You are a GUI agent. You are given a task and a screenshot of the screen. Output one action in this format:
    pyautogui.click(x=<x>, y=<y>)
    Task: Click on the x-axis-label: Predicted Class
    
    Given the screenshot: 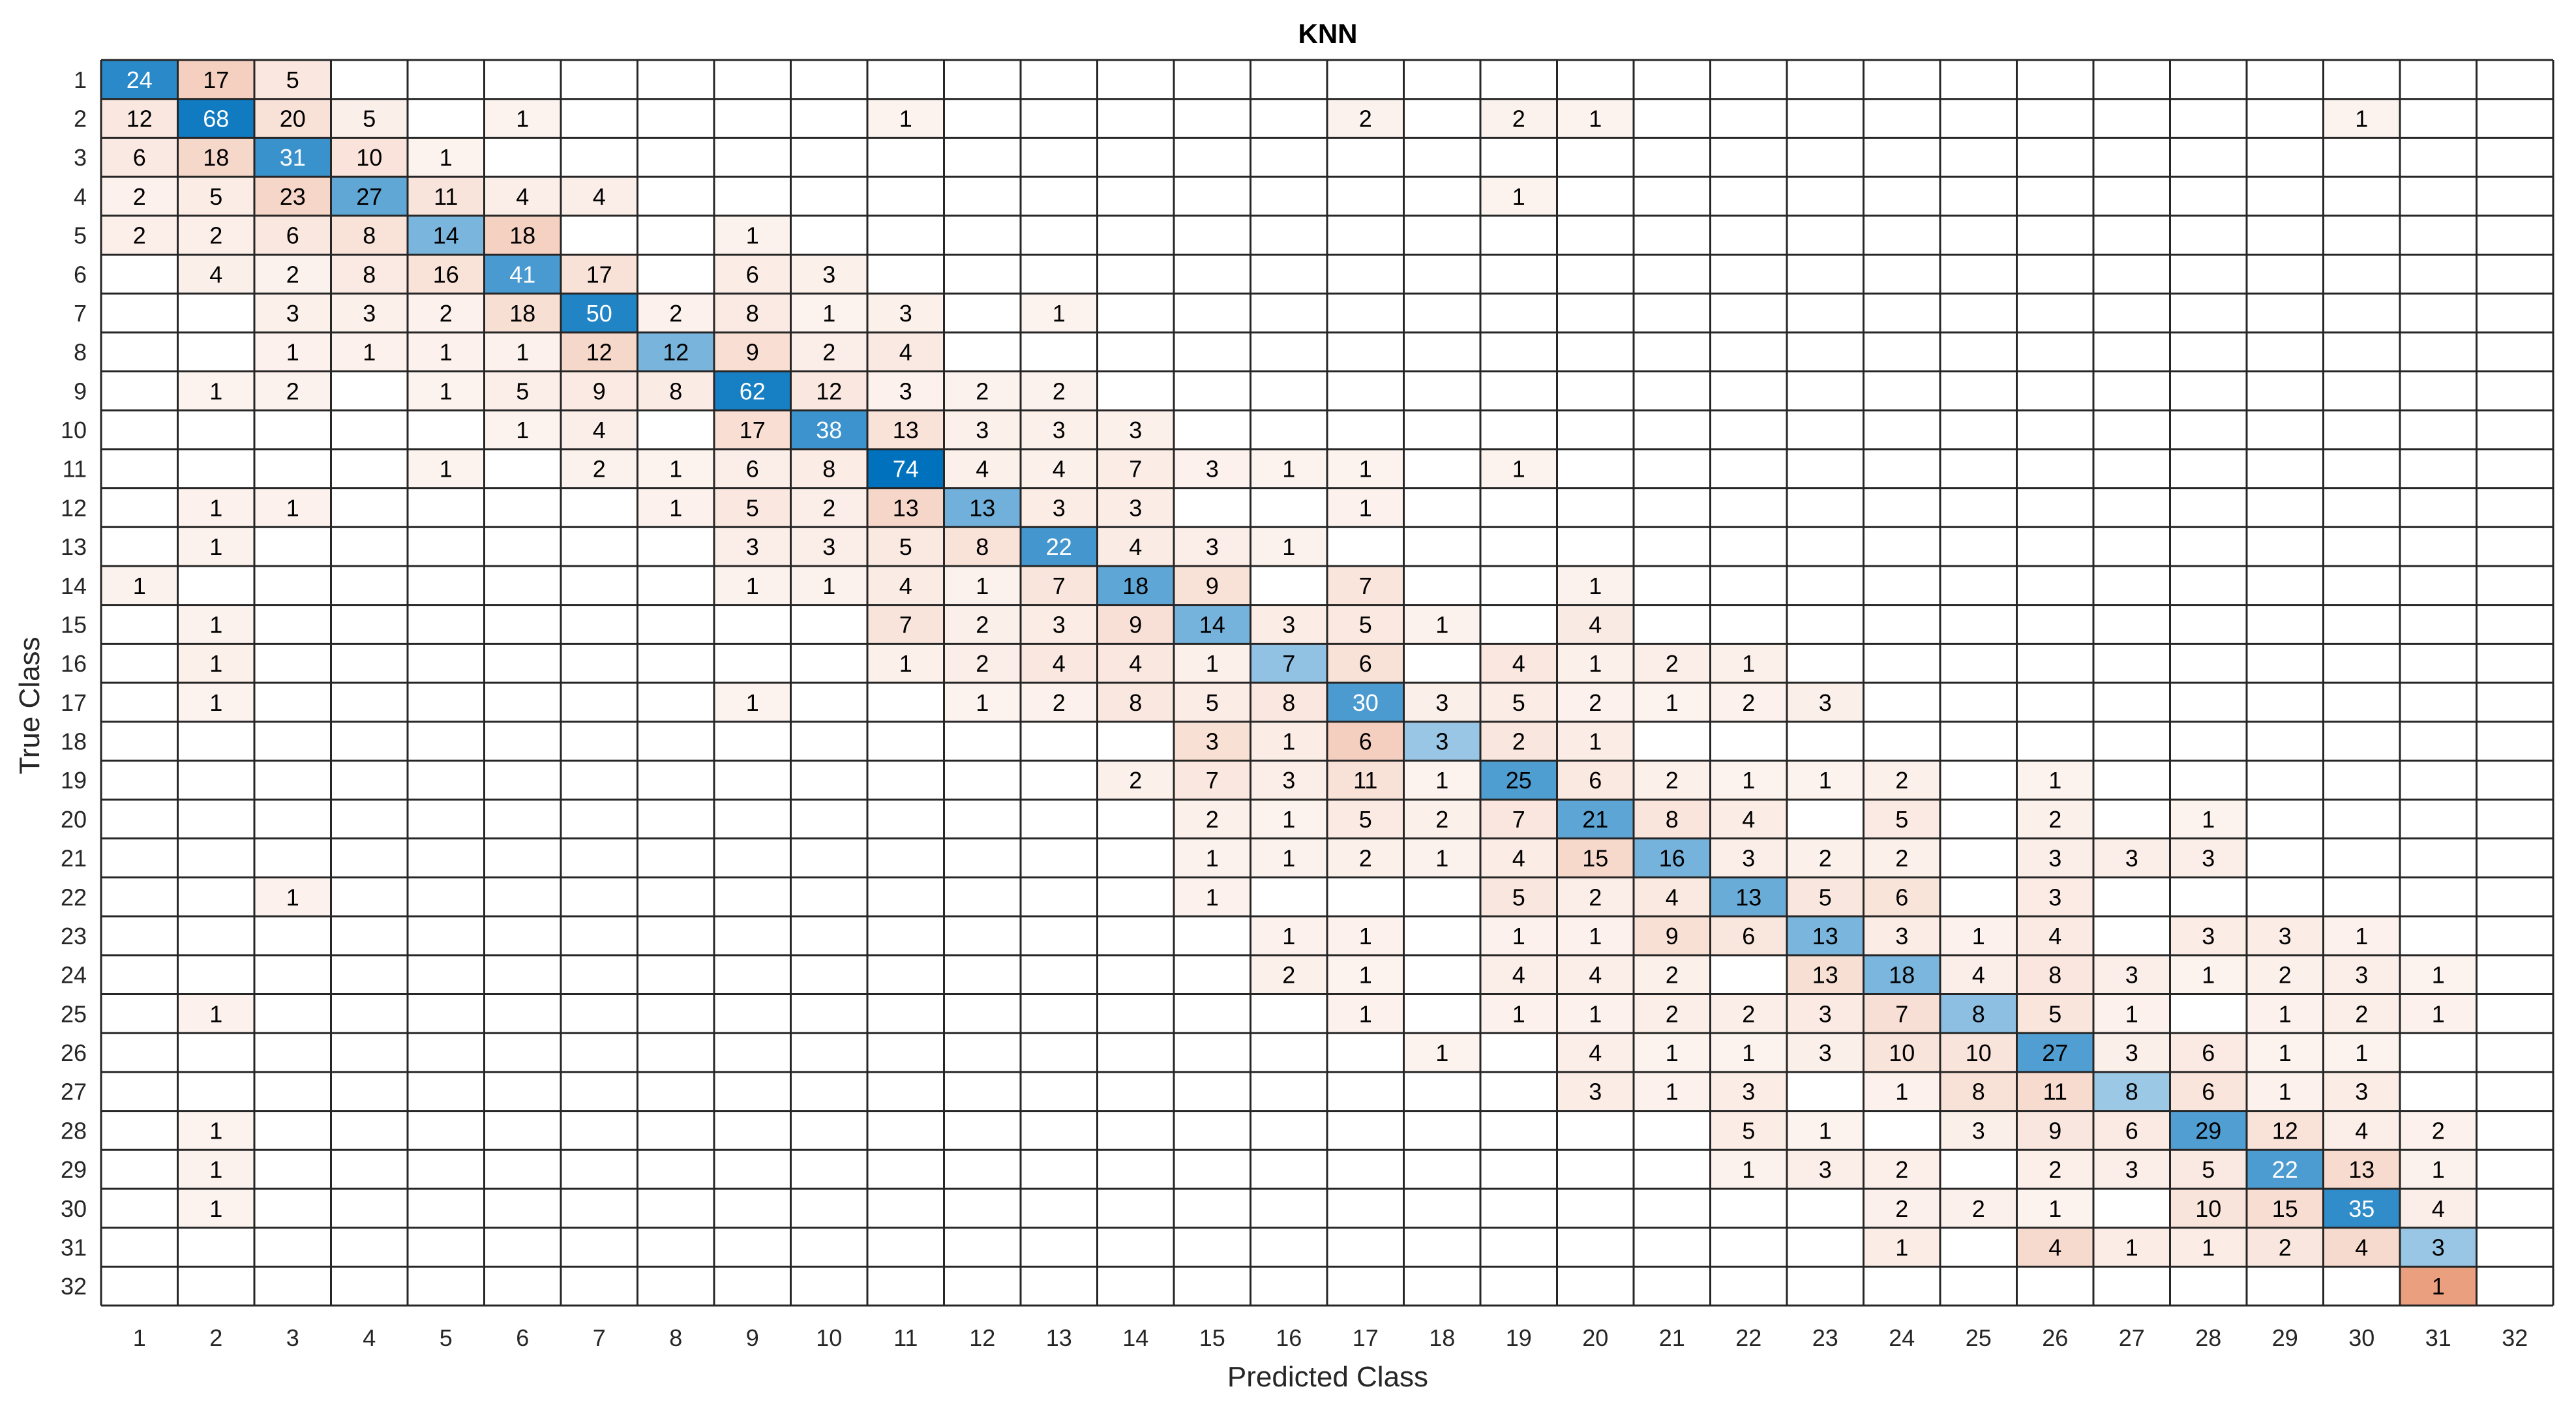 What is the action you would take?
    pyautogui.click(x=1327, y=1377)
    